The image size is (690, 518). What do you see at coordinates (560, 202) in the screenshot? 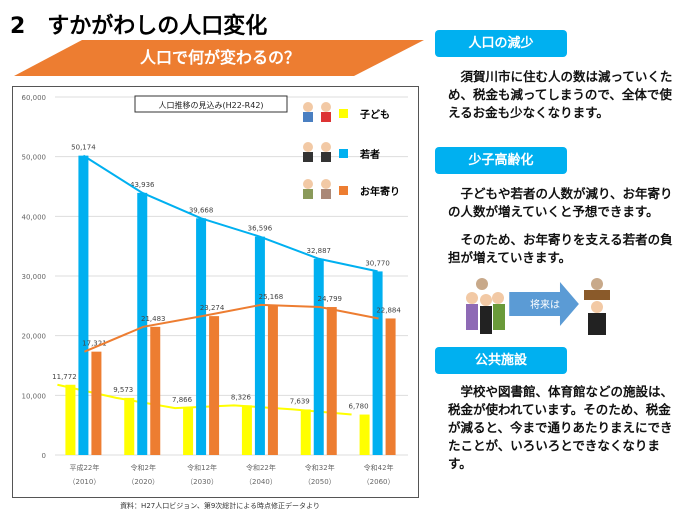
I see `text-aging-1: 子どもや若者の人数が減り、お年寄りの人数が増えていくと予想できます。` at bounding box center [560, 202].